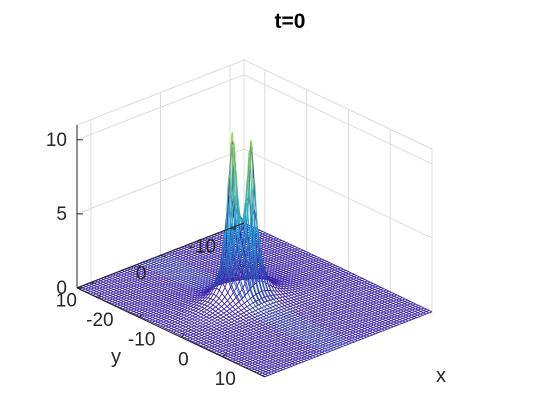 This screenshot has width=560, height=420. What do you see at coordinates (61, 214) in the screenshot?
I see `z-tick-label: 5` at bounding box center [61, 214].